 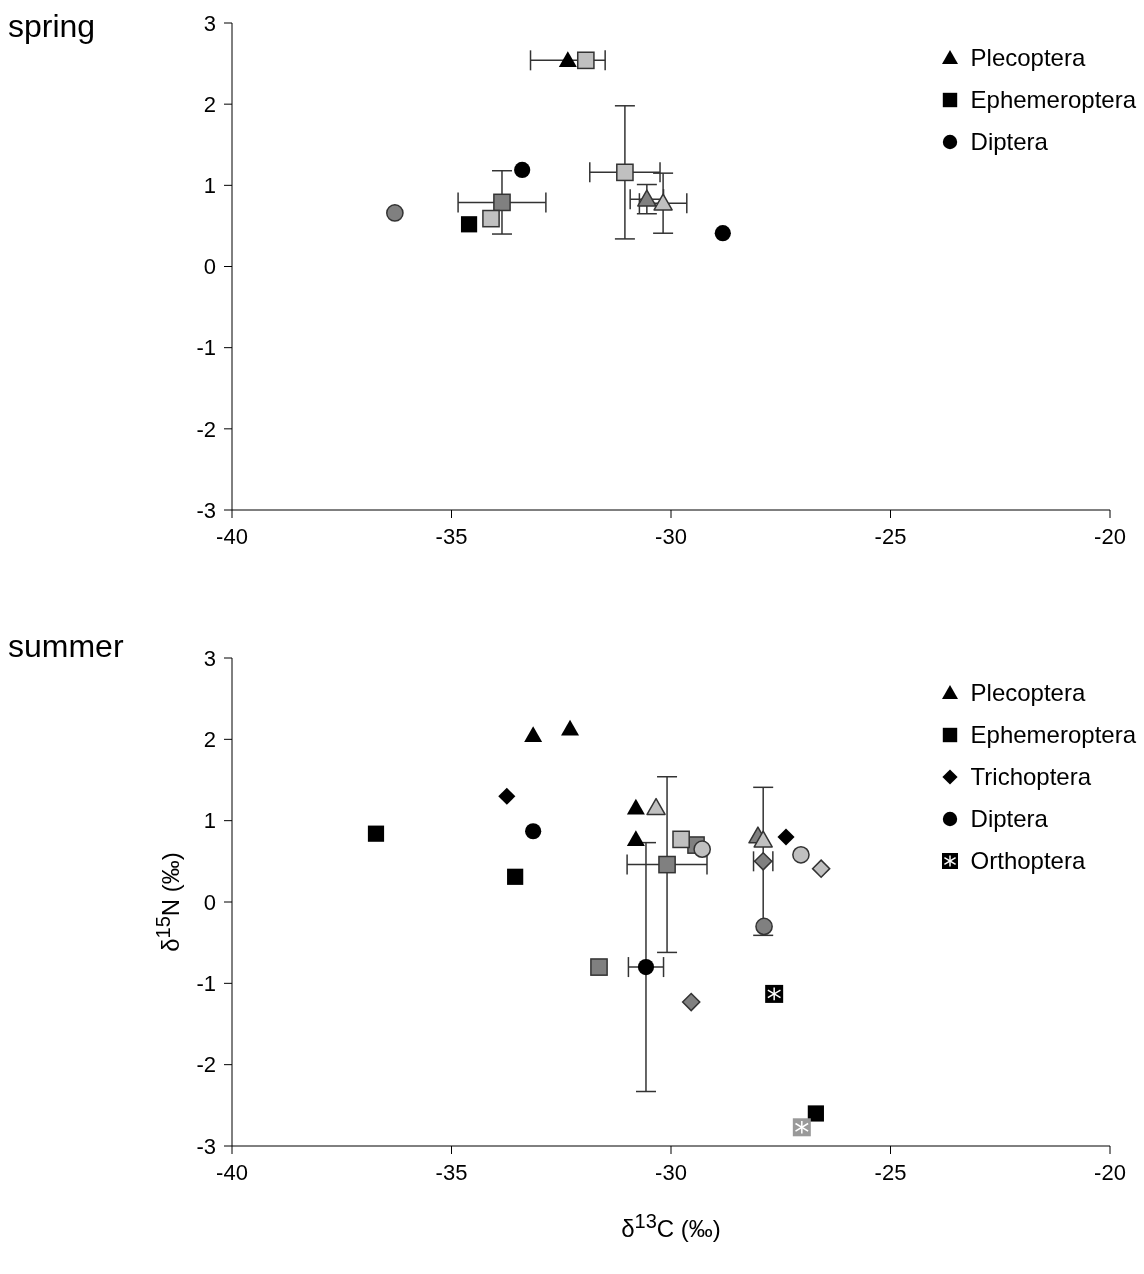 I want to click on legend-label: Trichoptera, so click(x=1031, y=777).